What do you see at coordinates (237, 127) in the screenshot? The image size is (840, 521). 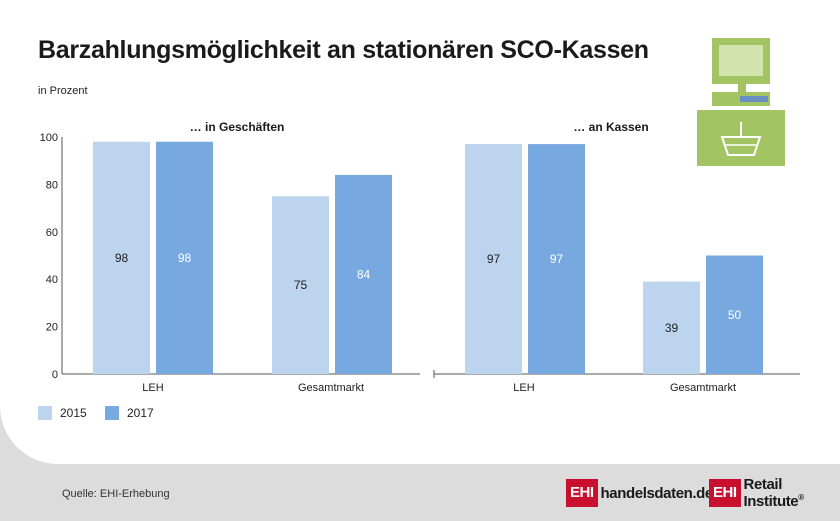 I see `panel-title-0: … in Geschäften` at bounding box center [237, 127].